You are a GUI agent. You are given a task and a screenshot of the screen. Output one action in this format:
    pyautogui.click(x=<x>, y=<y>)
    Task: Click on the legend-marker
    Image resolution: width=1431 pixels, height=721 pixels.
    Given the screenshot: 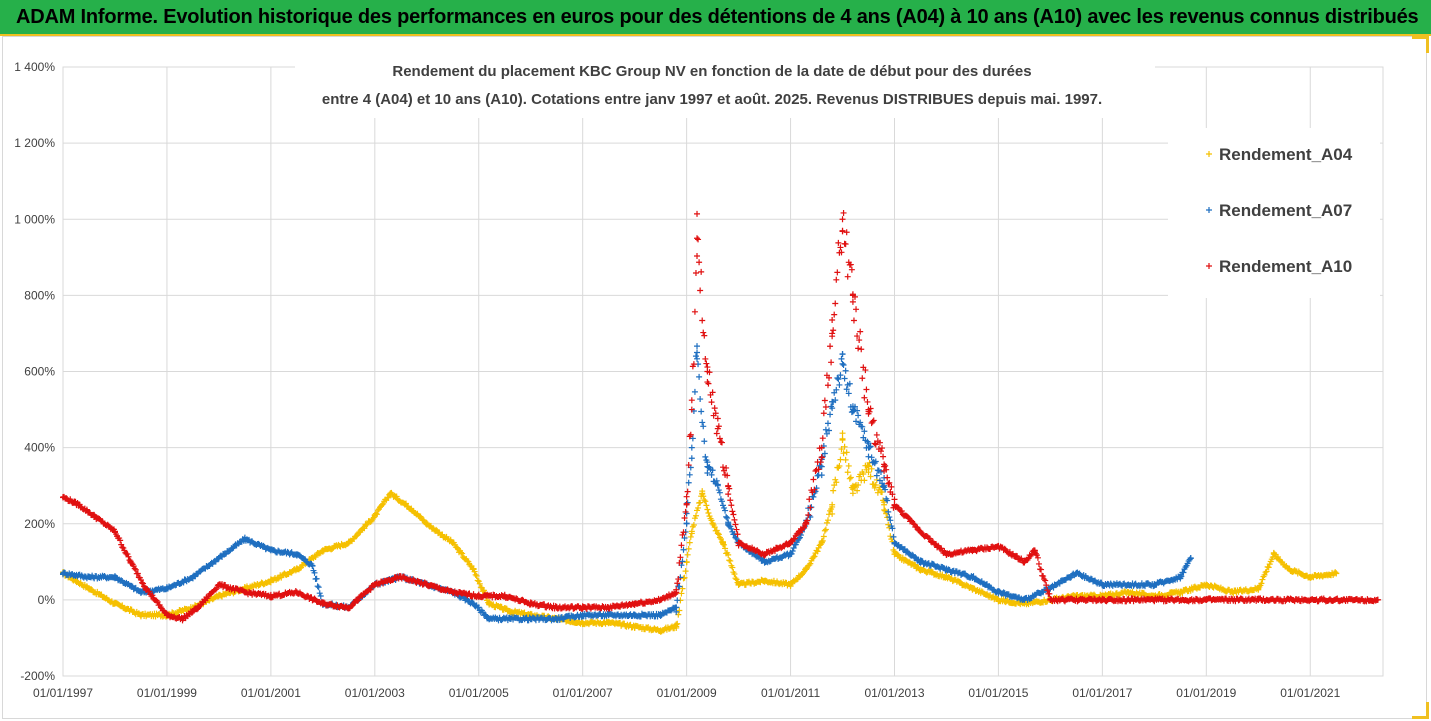 What is the action you would take?
    pyautogui.click(x=1209, y=210)
    